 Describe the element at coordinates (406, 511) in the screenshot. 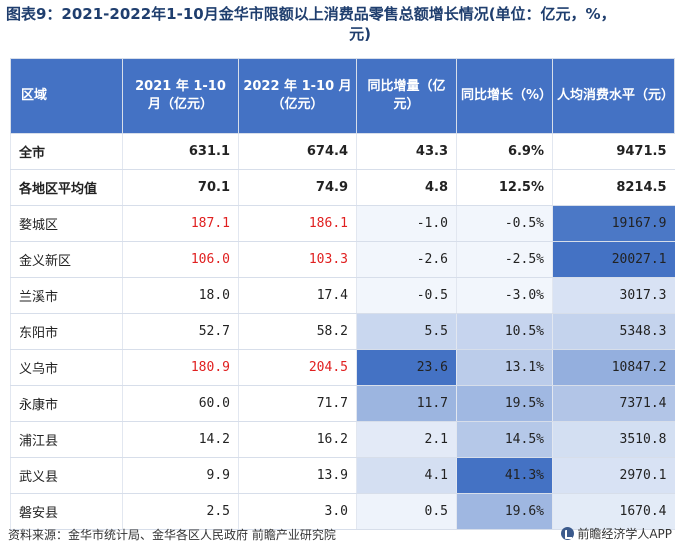

I see `cell-delta: 0.5` at that location.